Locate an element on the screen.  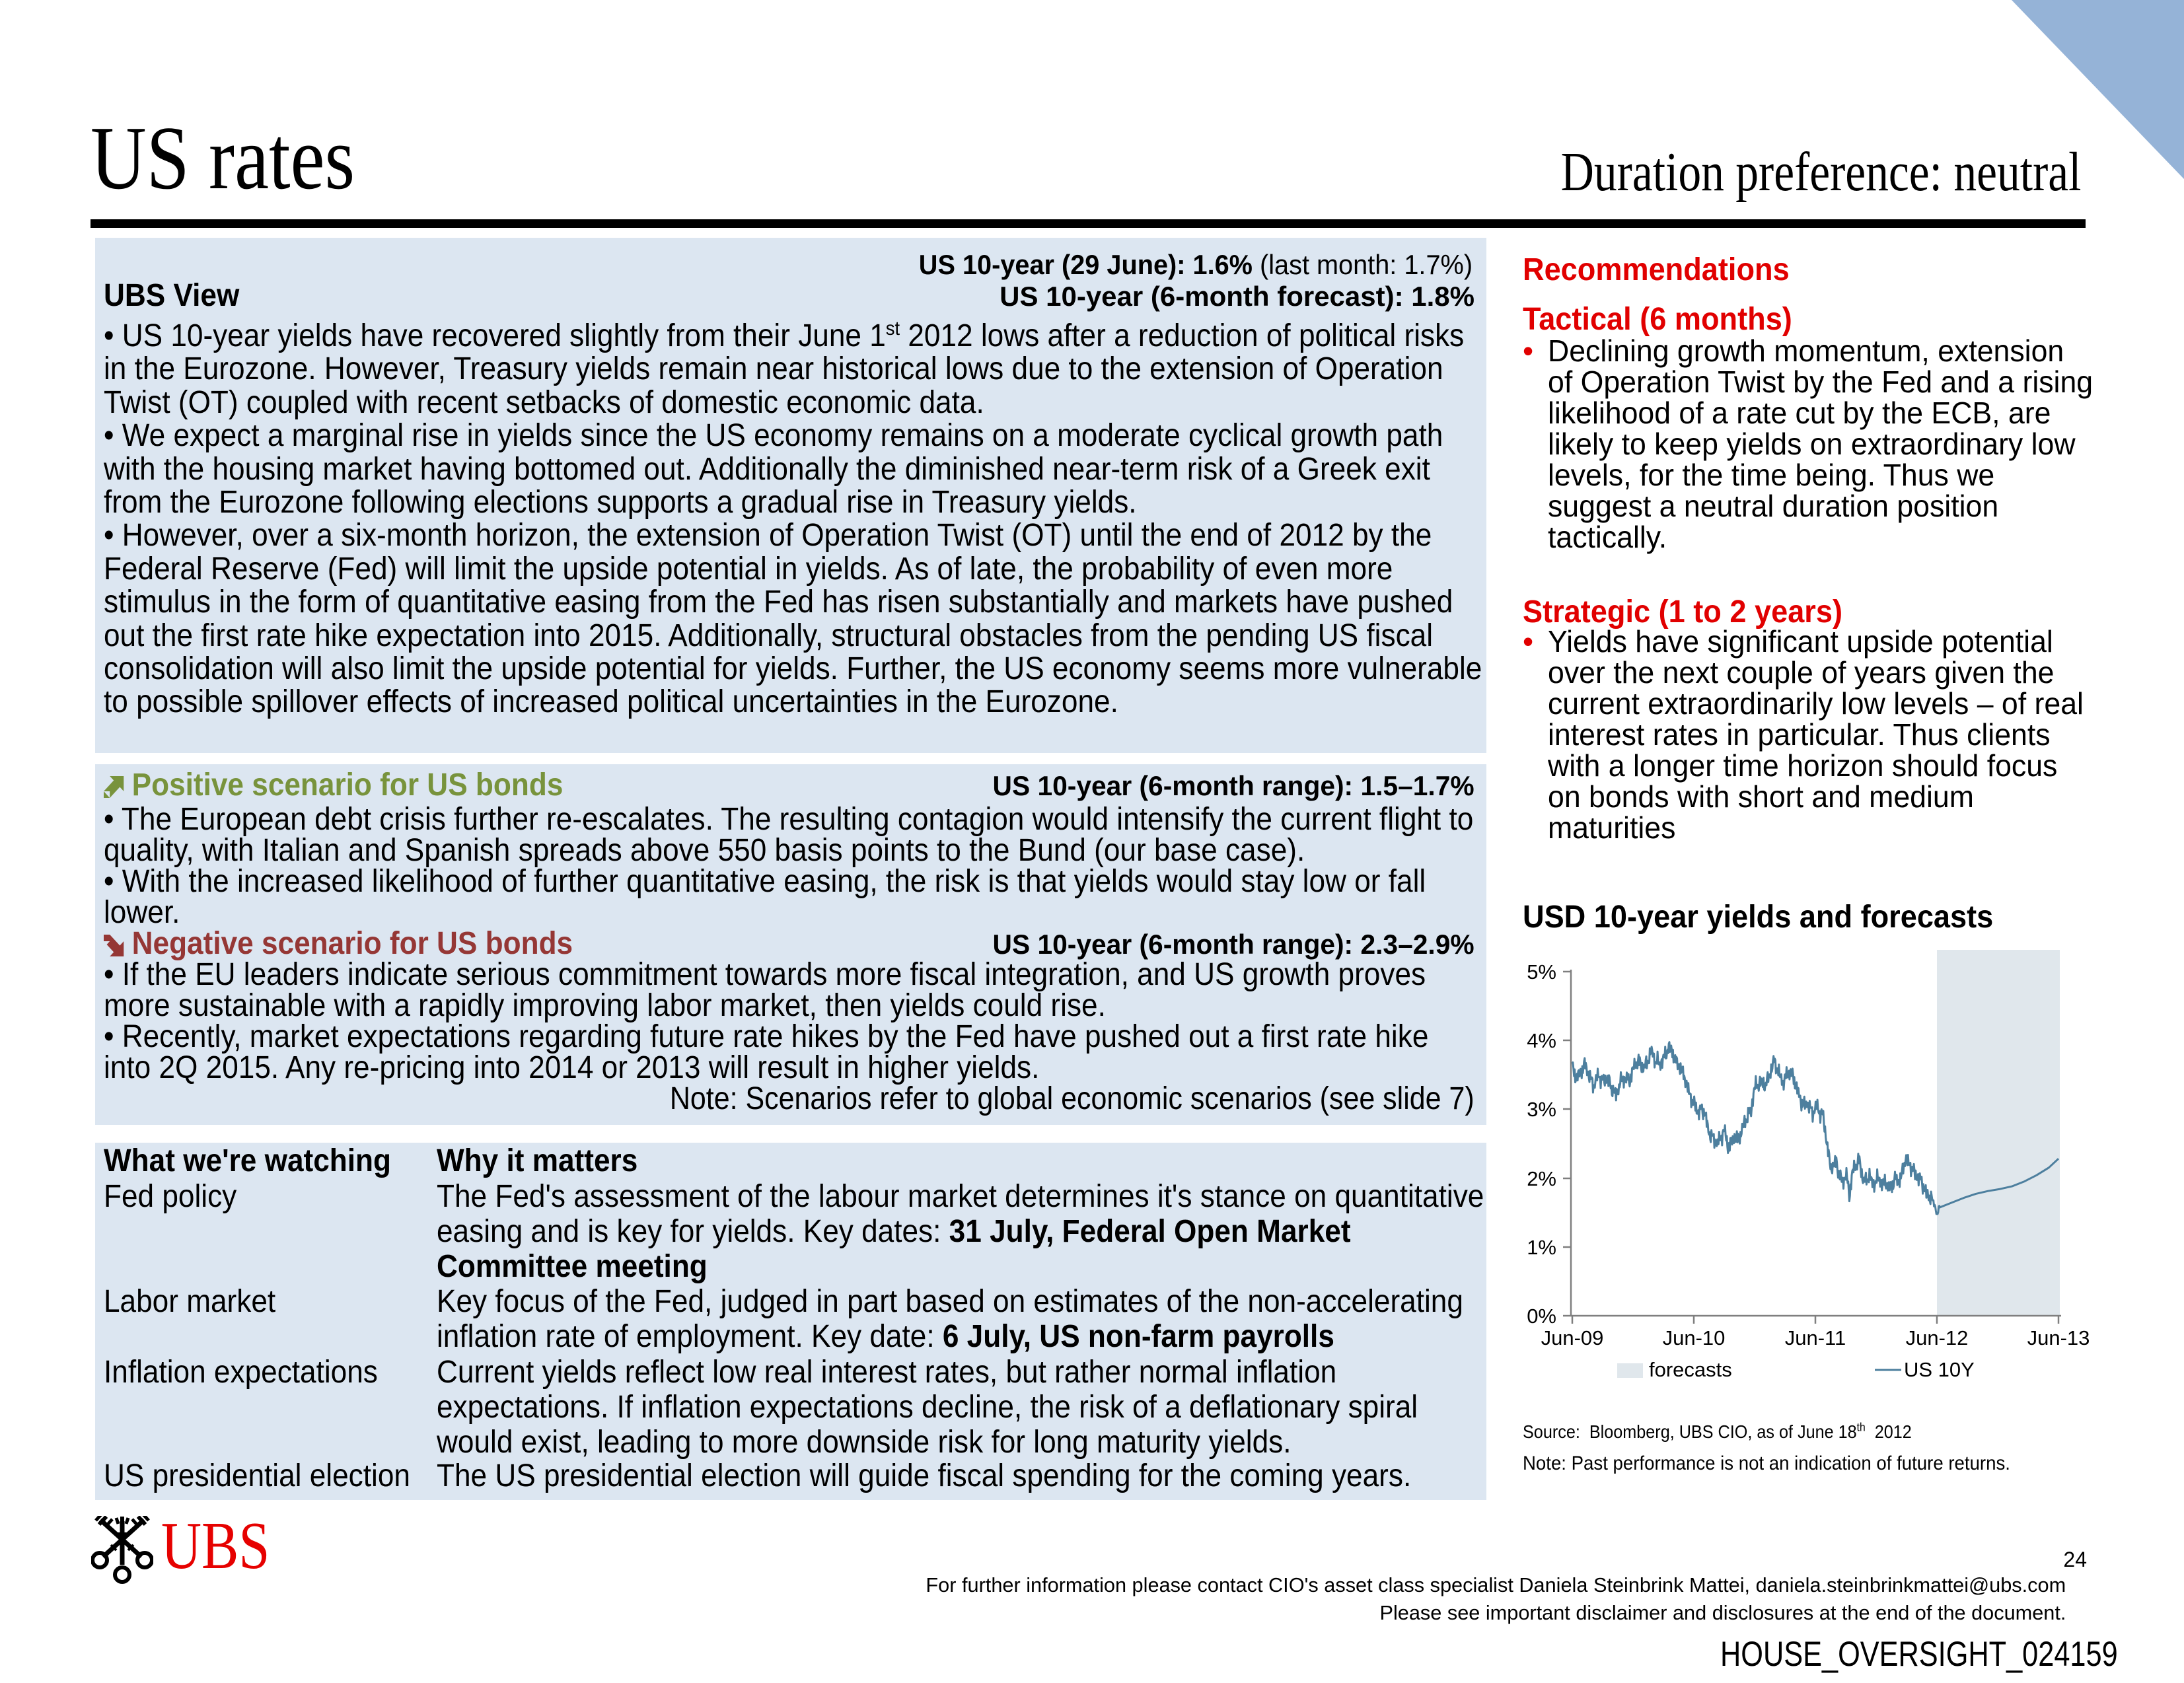
svg-text: Jun-12 is located at coordinates (1937, 1337).